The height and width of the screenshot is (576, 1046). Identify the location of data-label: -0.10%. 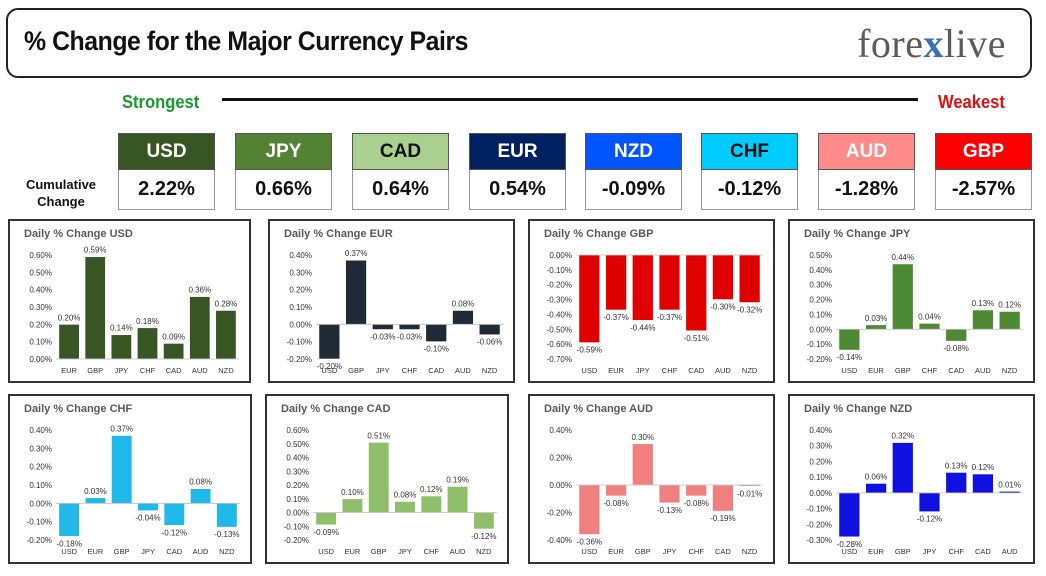
(436, 349).